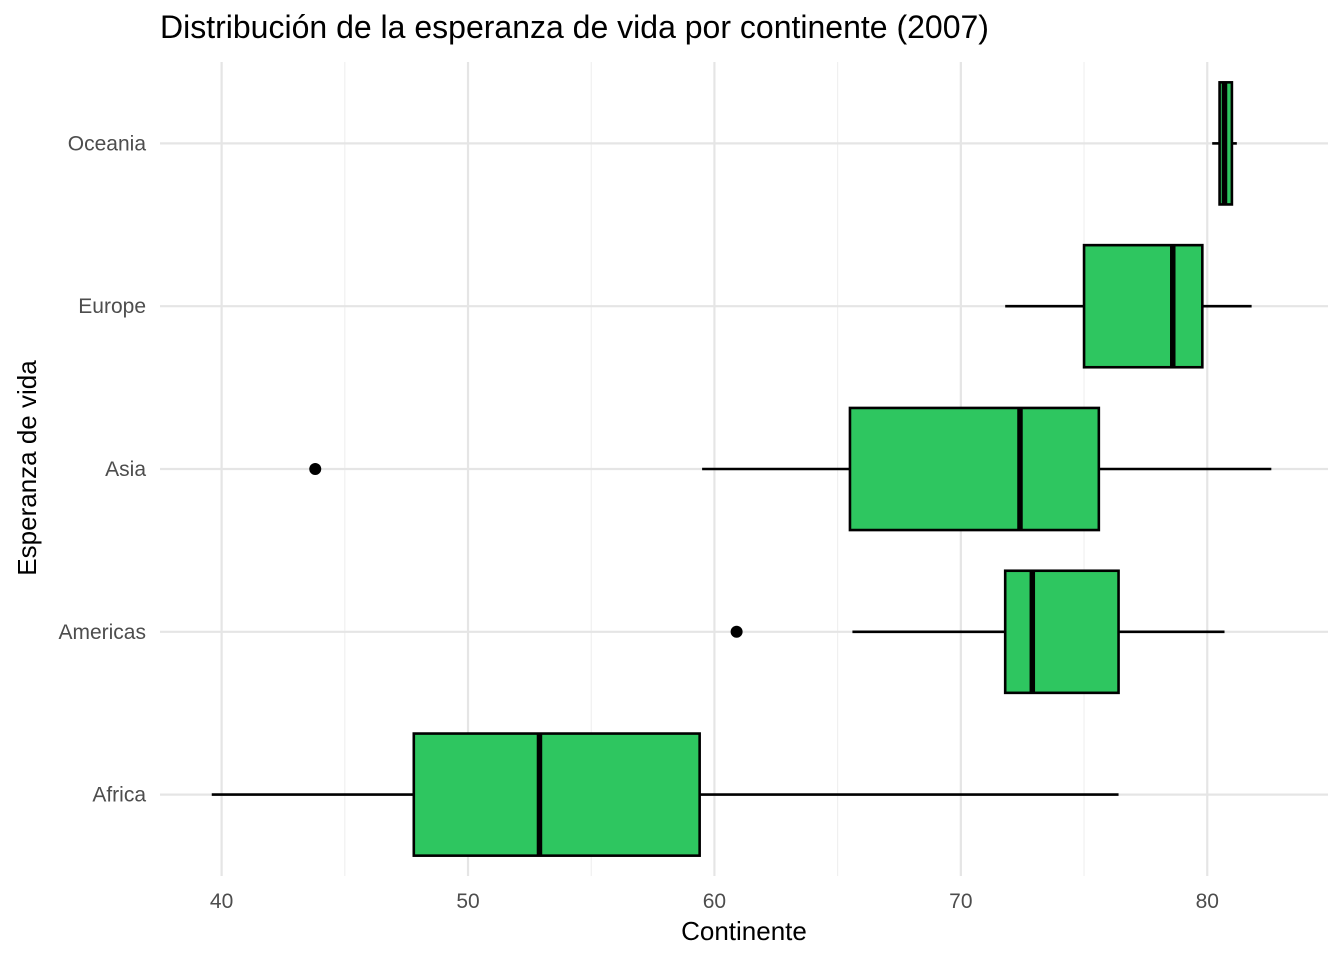  What do you see at coordinates (125, 469) in the screenshot?
I see `y-tick-label: Asia` at bounding box center [125, 469].